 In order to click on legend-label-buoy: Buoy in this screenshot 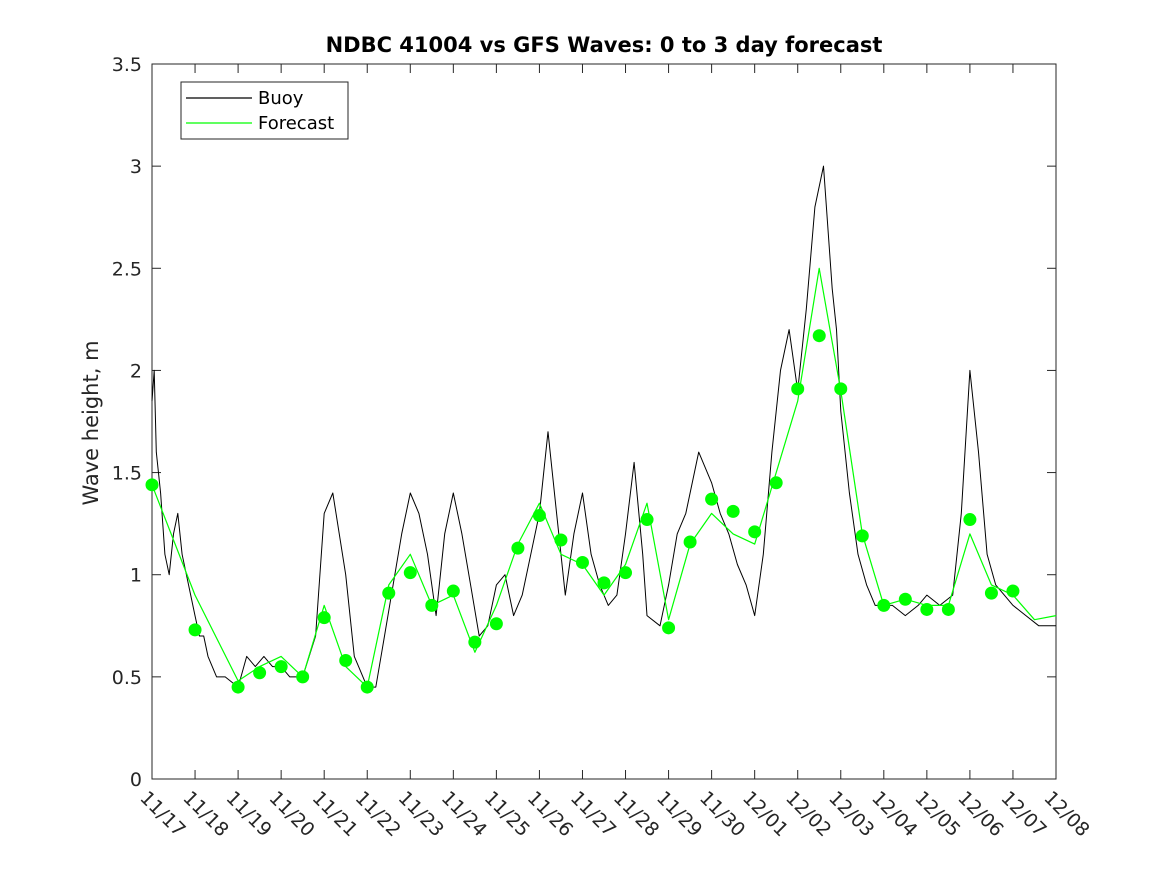, I will do `click(281, 98)`.